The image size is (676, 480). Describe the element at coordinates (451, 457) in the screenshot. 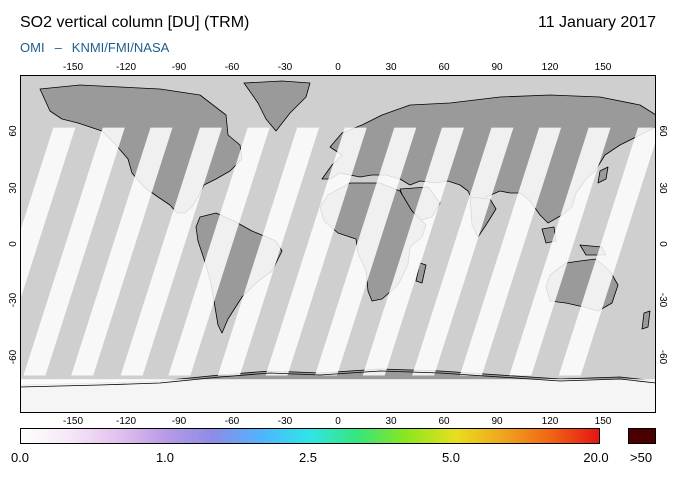

I see `colorbar-tick-label: 5.0` at that location.